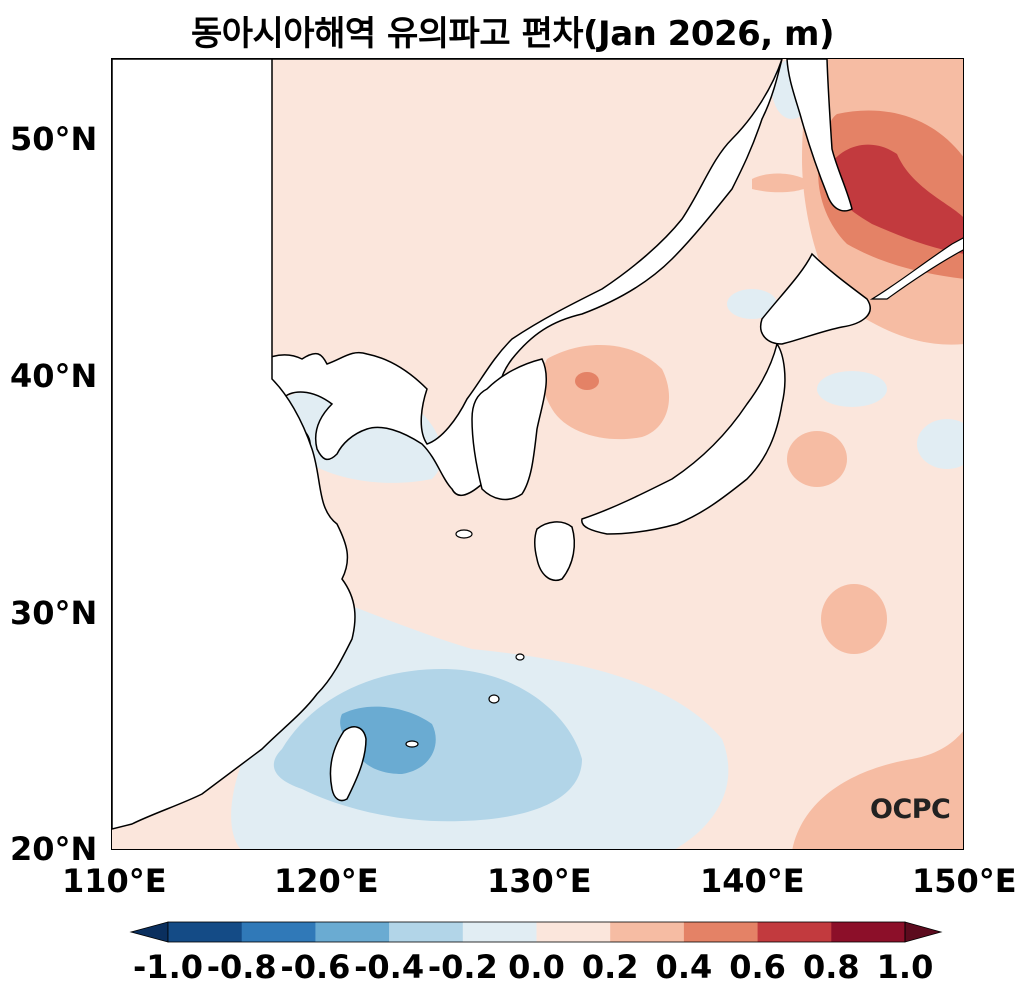 Image resolution: width=1025 pixels, height=1001 pixels. Describe the element at coordinates (905, 967) in the screenshot. I see `colorbar-tick-label: 1.0` at that location.